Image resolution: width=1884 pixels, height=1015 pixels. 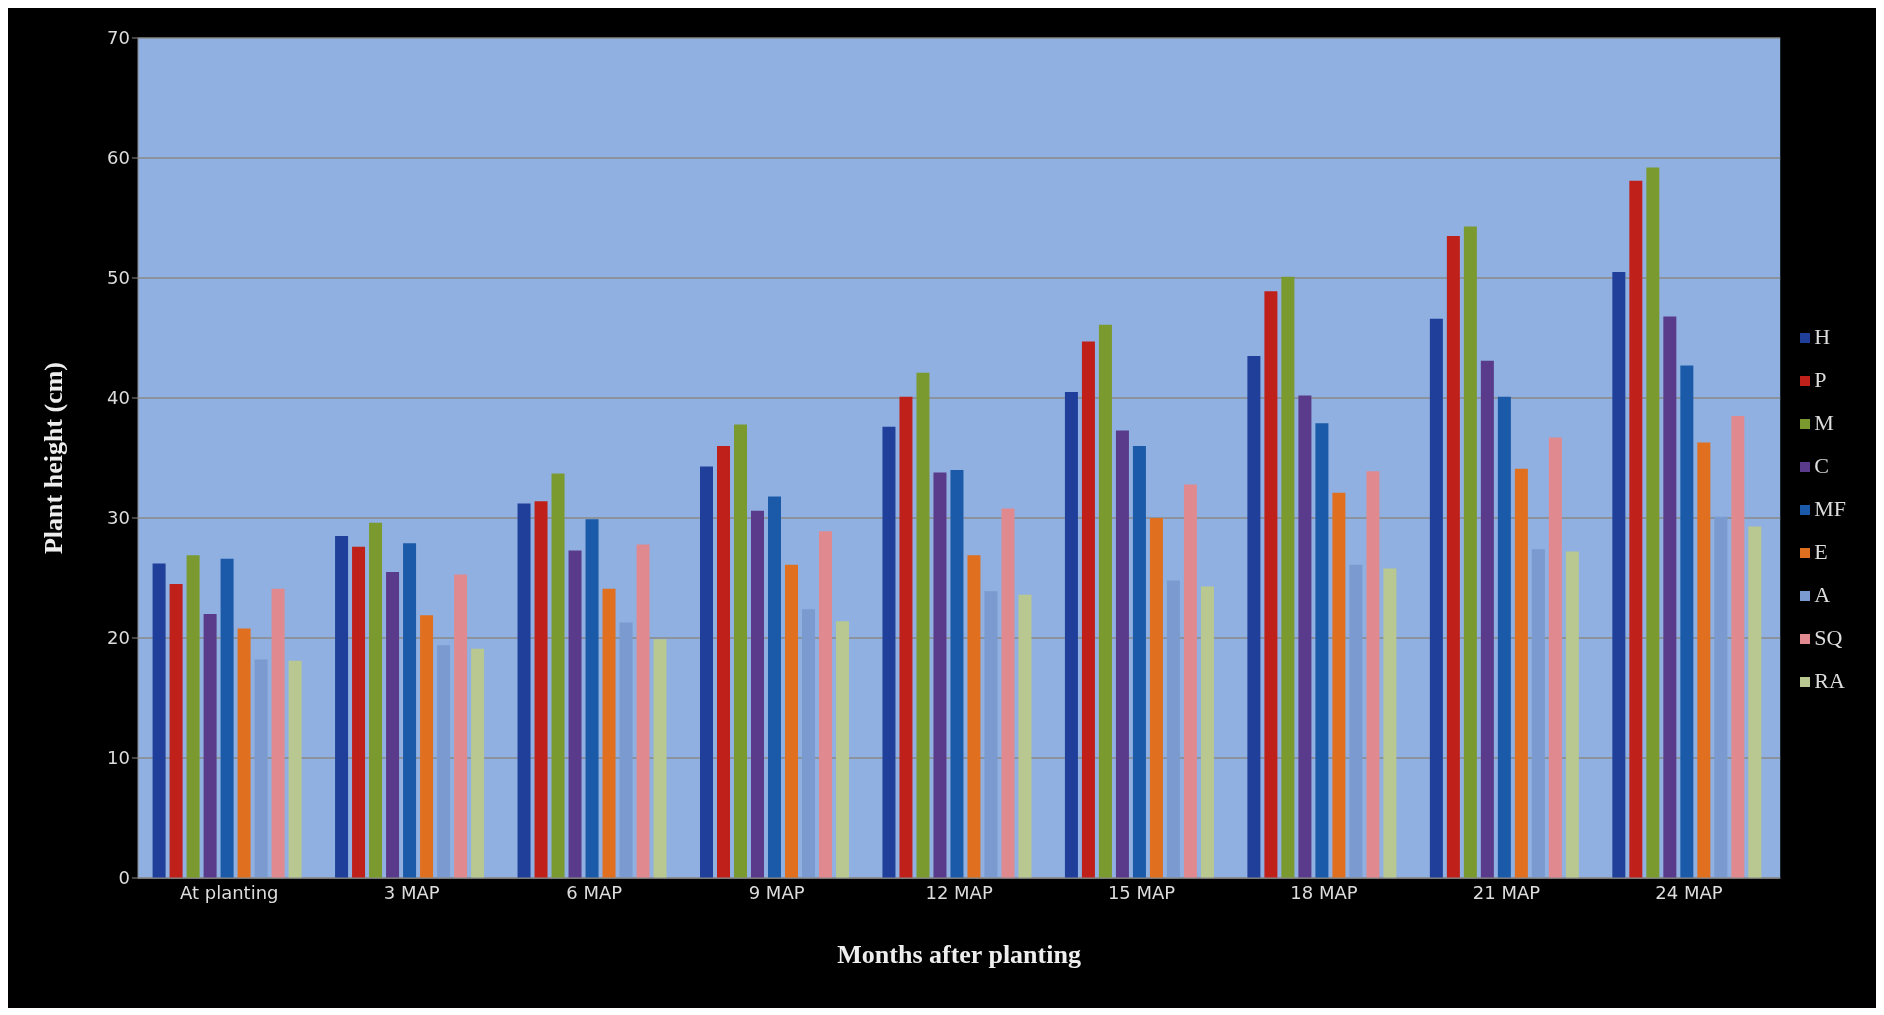 What do you see at coordinates (229, 892) in the screenshot?
I see `x-tick-label: At planting` at bounding box center [229, 892].